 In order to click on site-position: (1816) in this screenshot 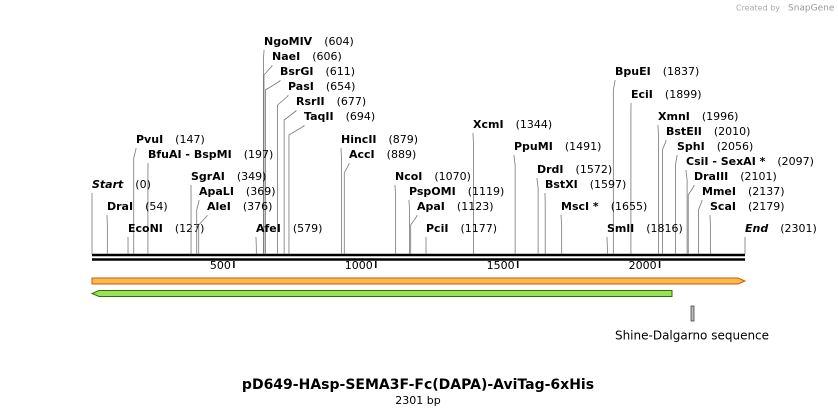, I will do `click(664, 228)`.